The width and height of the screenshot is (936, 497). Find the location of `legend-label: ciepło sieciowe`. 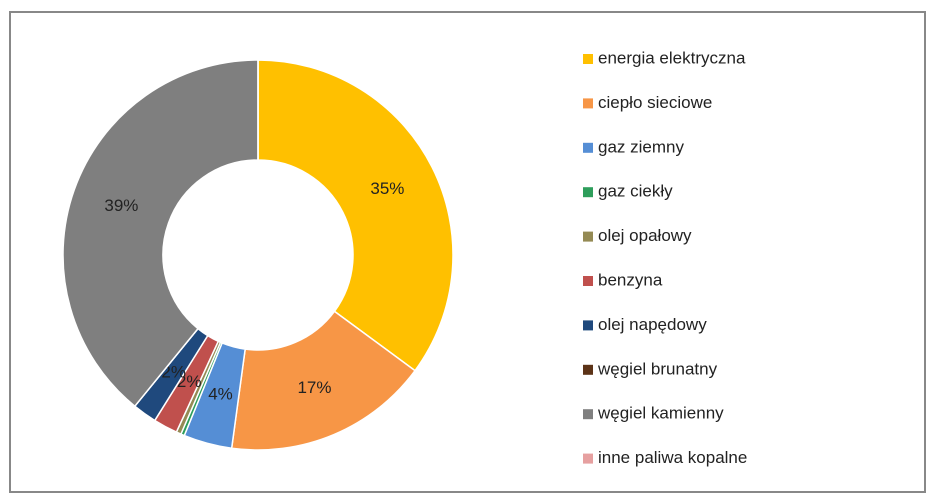

legend-label: ciepło sieciowe is located at coordinates (655, 102).